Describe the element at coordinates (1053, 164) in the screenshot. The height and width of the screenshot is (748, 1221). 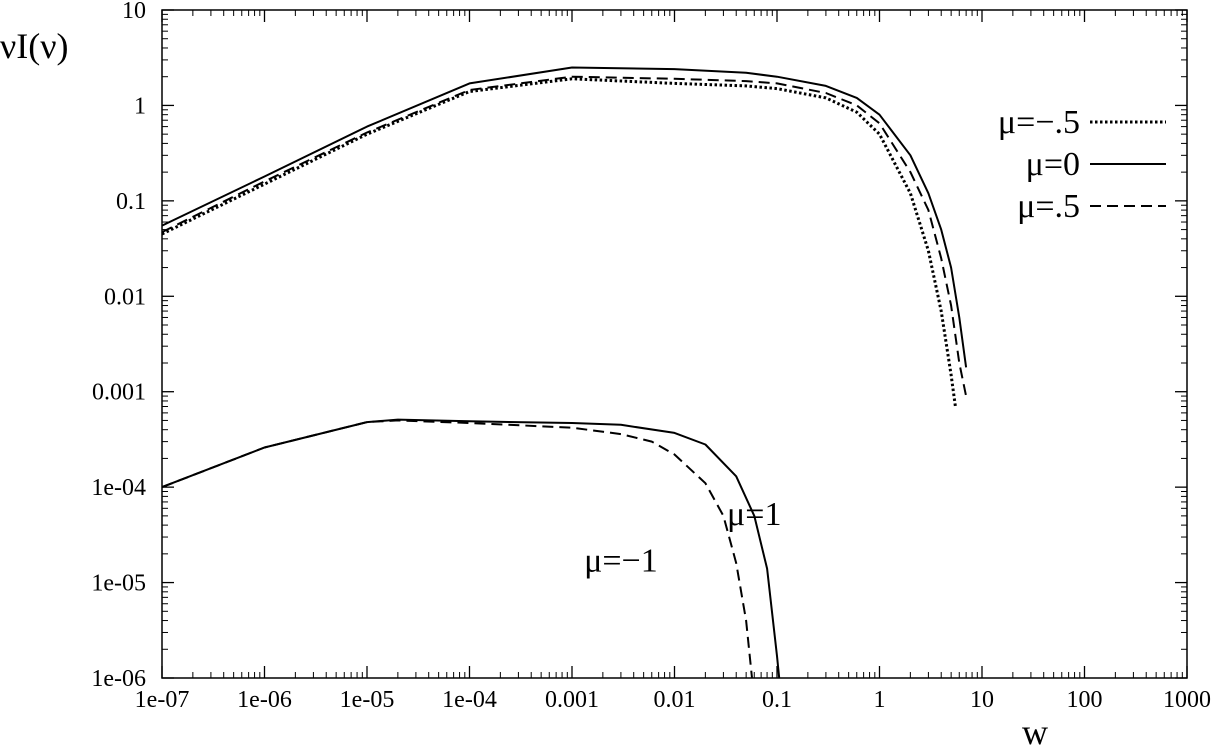
I see `legend-label: μ=0` at that location.